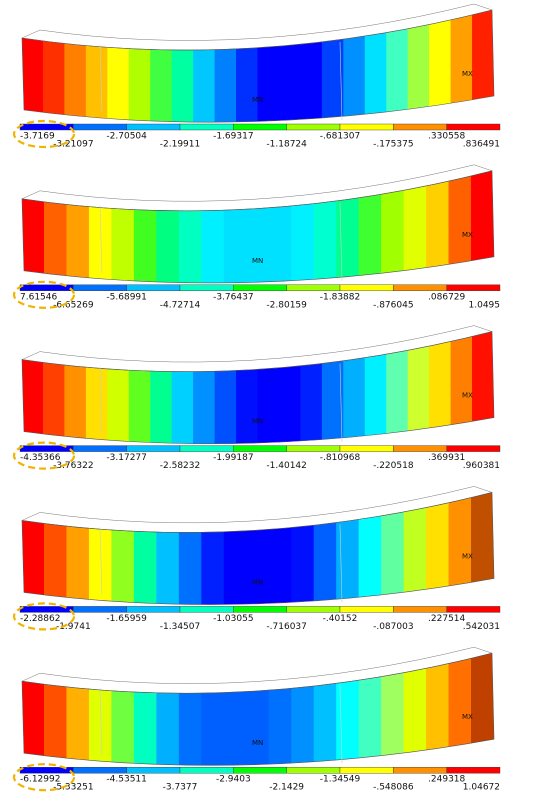 The height and width of the screenshot is (804, 550). I want to click on legend-label: -2.19911, so click(180, 145).